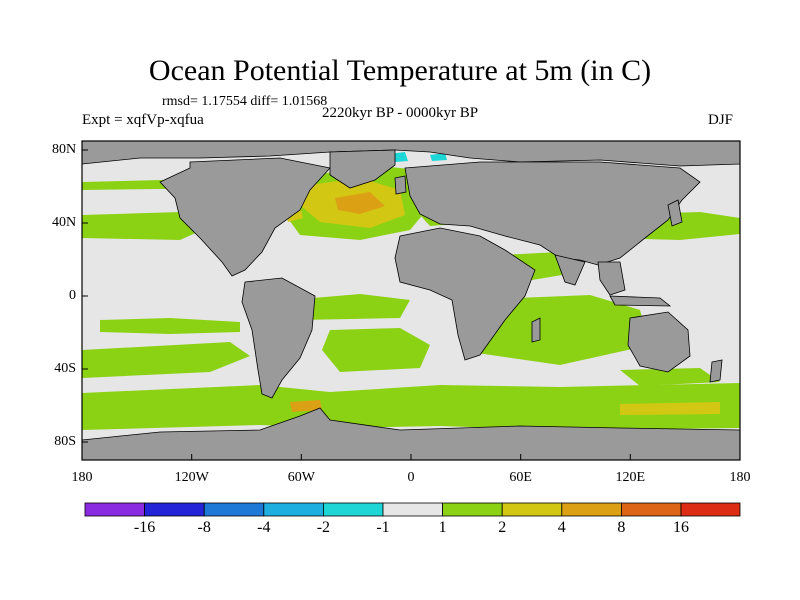  Describe the element at coordinates (502, 527) in the screenshot. I see `colorbar-label-7: 2` at that location.